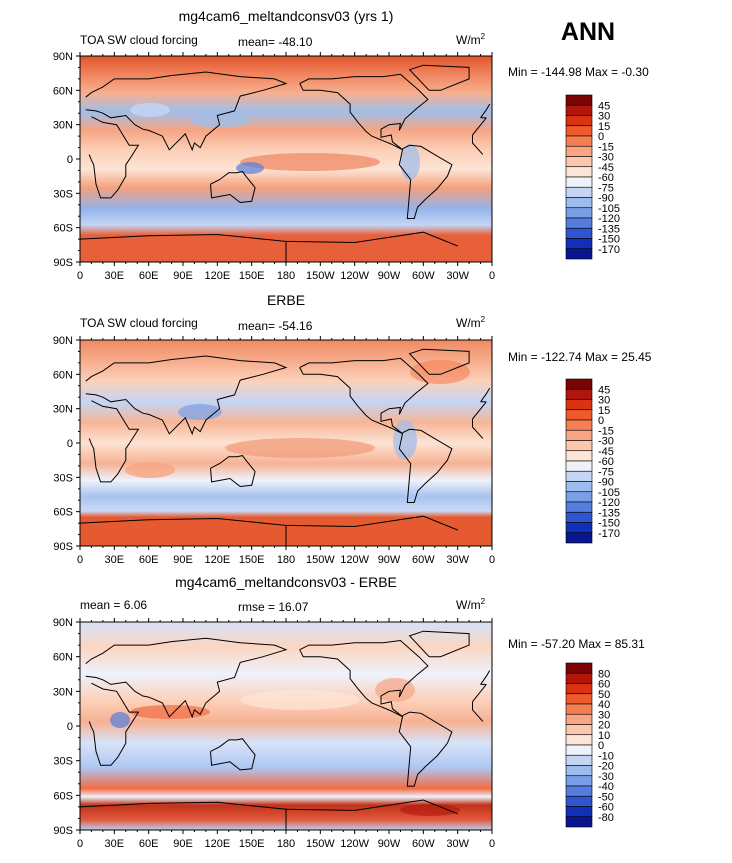 This screenshot has height=863, width=732. Describe the element at coordinates (604, 695) in the screenshot. I see `colorbar-label: 50` at that location.